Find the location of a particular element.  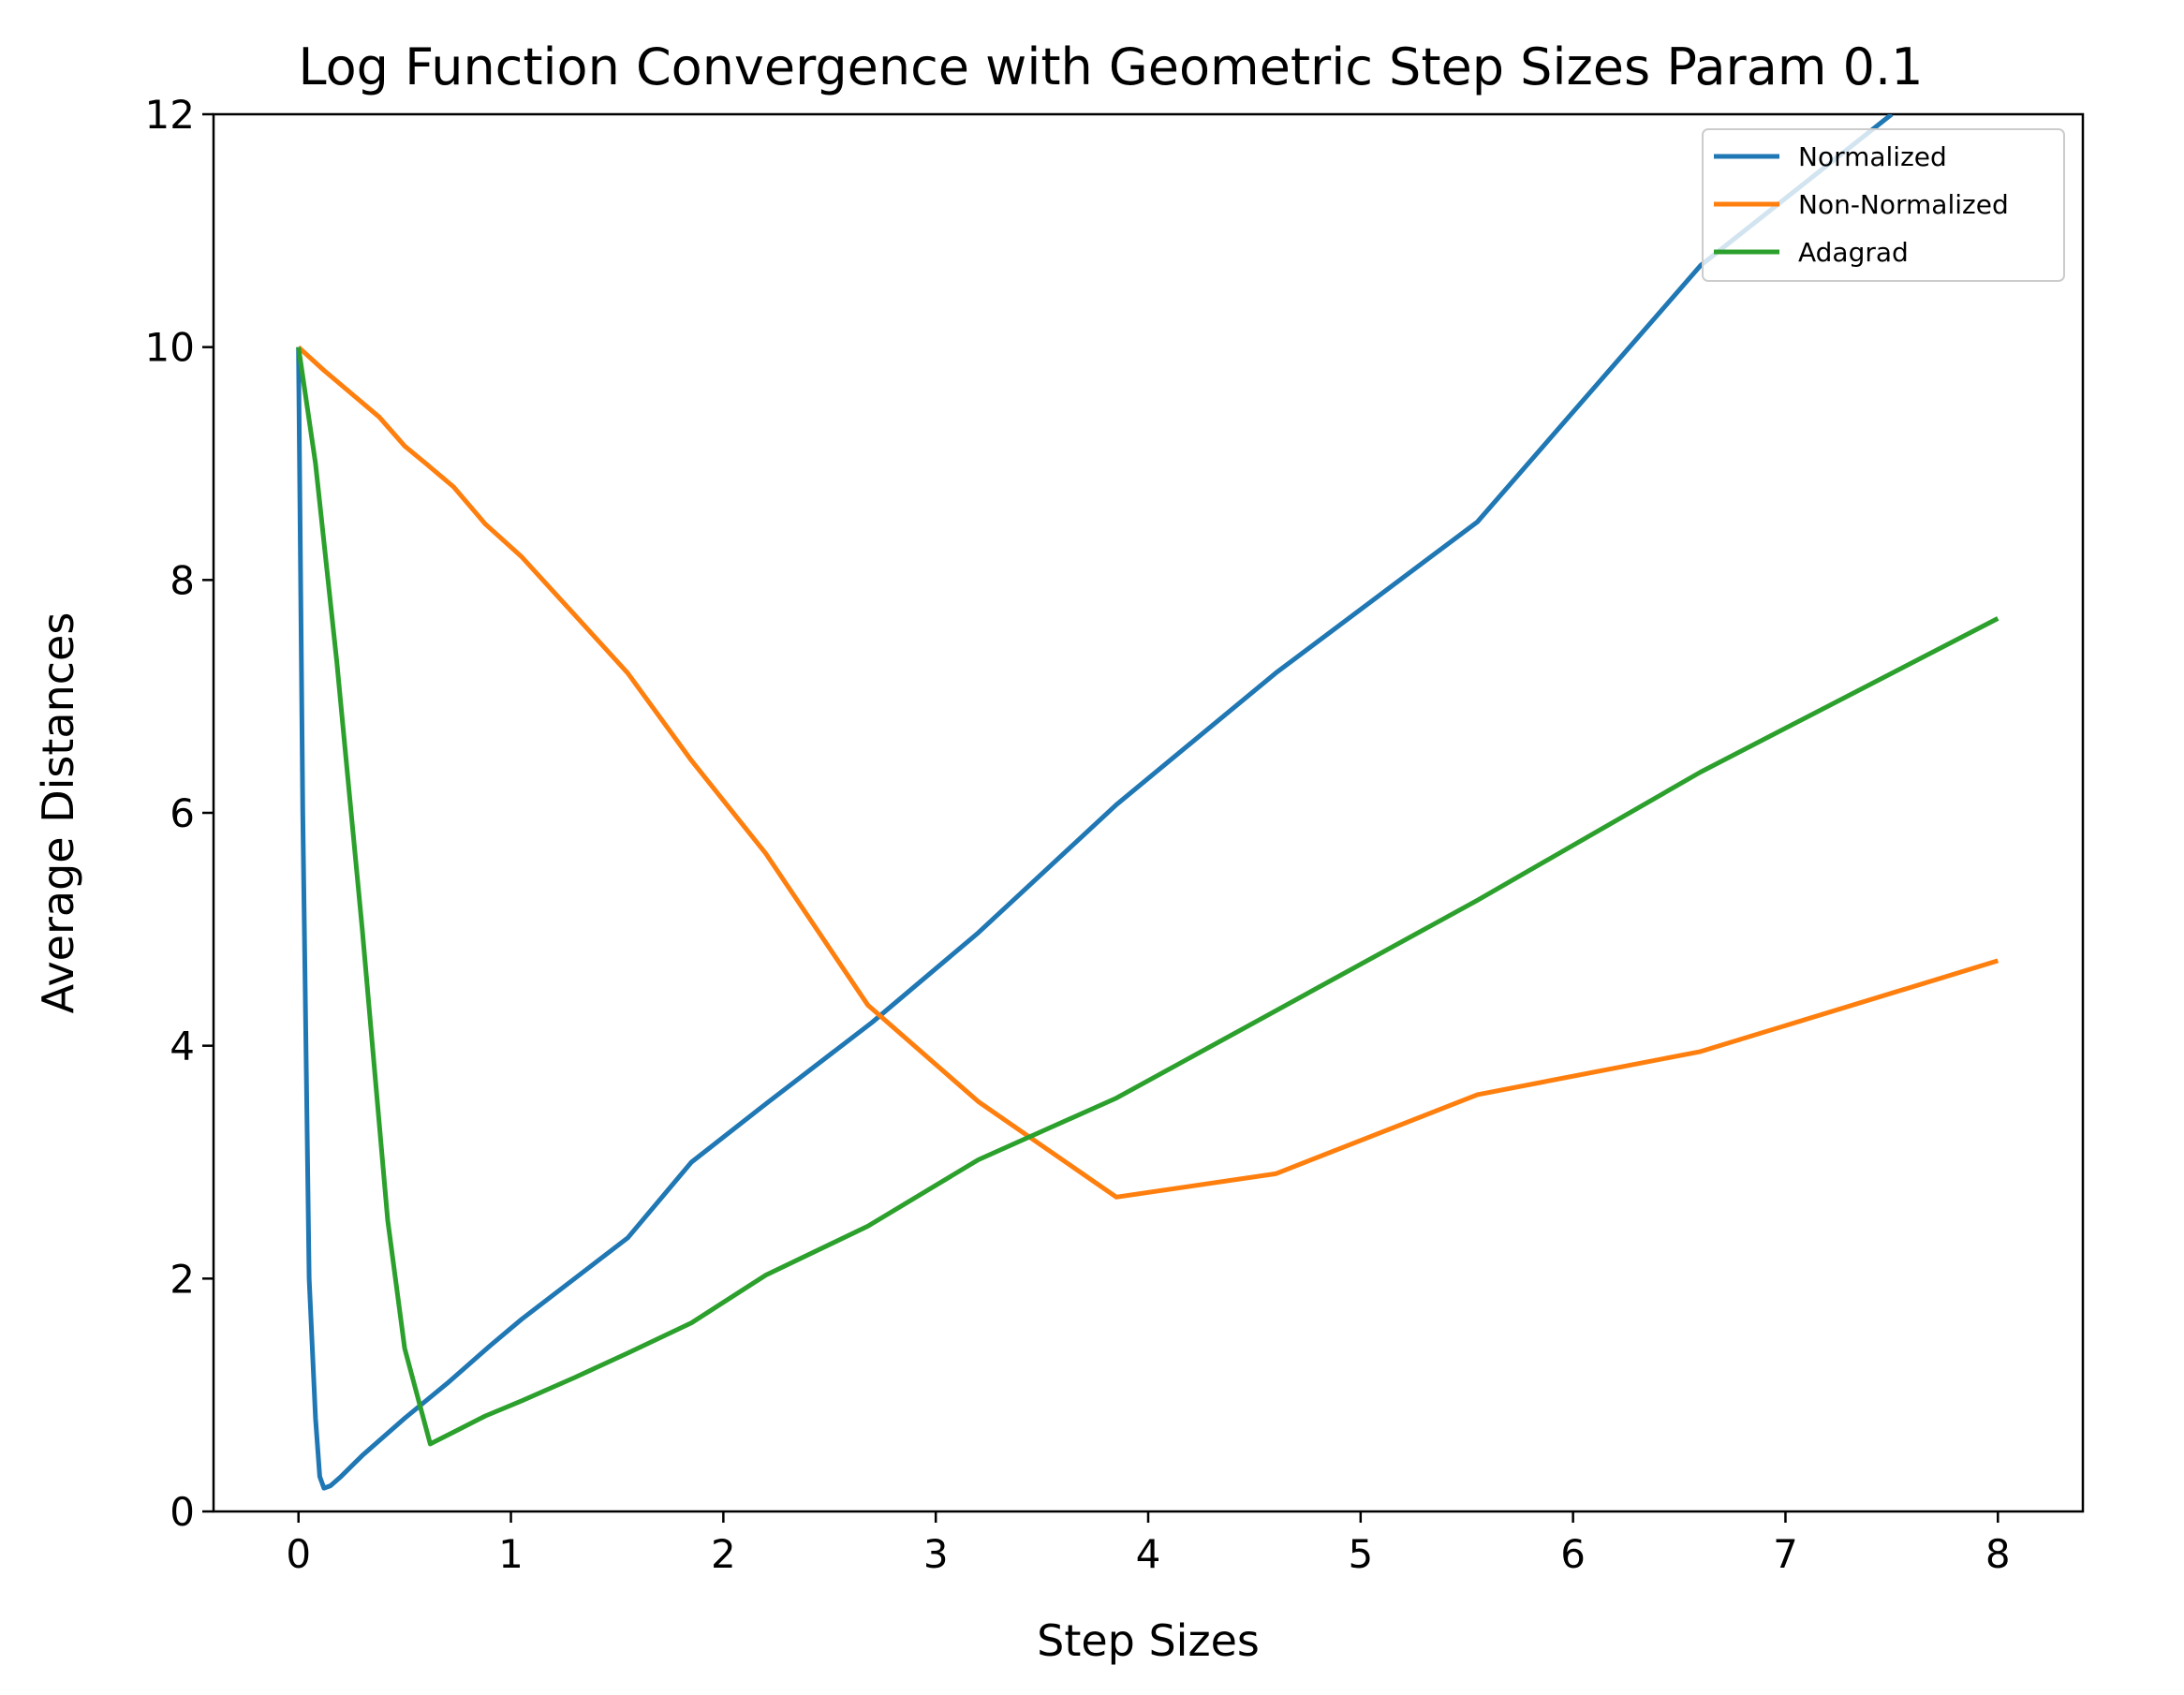

x-axis: 0 1 2 3 4 5 6 7 8 is located at coordinates (1148, 1544).